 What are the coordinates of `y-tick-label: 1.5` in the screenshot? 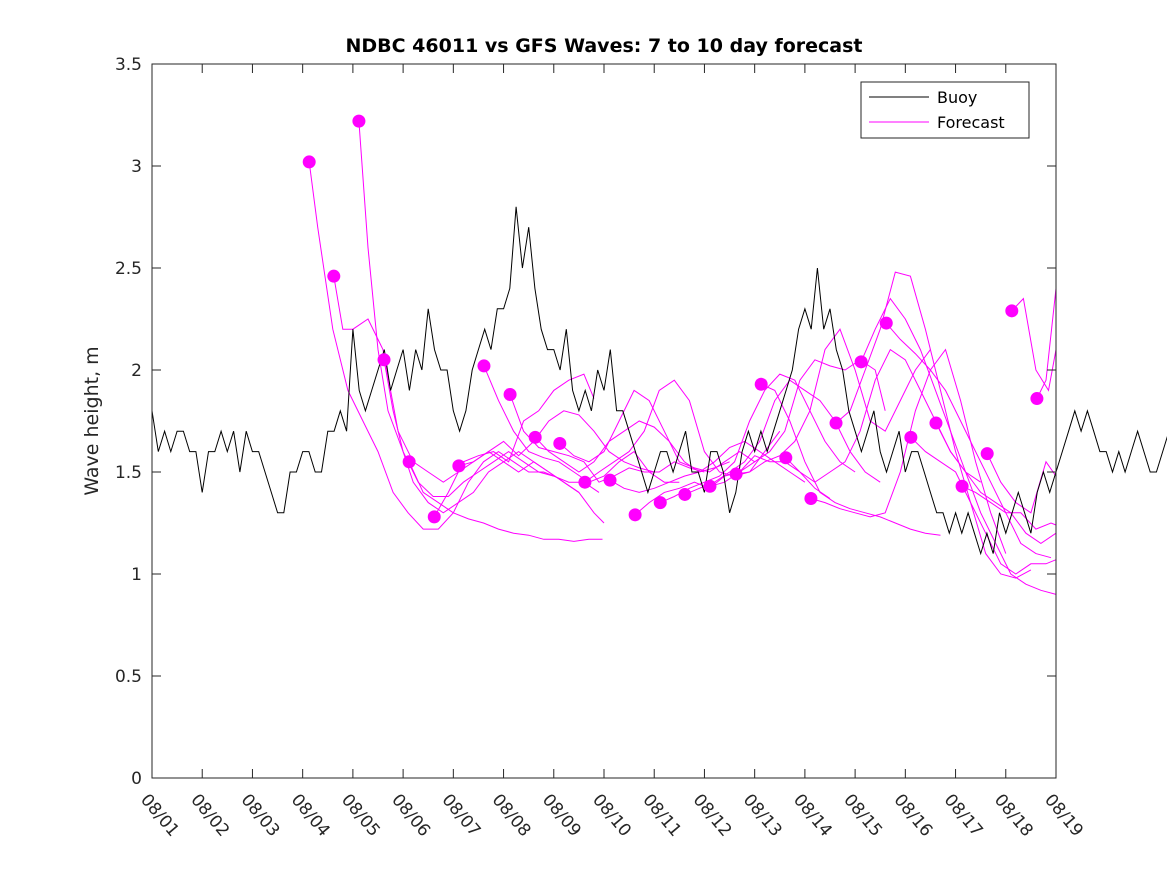 It's located at (128, 473).